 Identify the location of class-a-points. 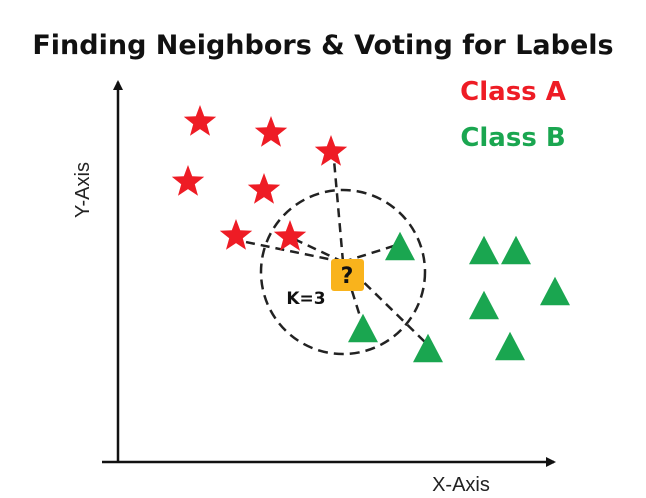
(259, 178).